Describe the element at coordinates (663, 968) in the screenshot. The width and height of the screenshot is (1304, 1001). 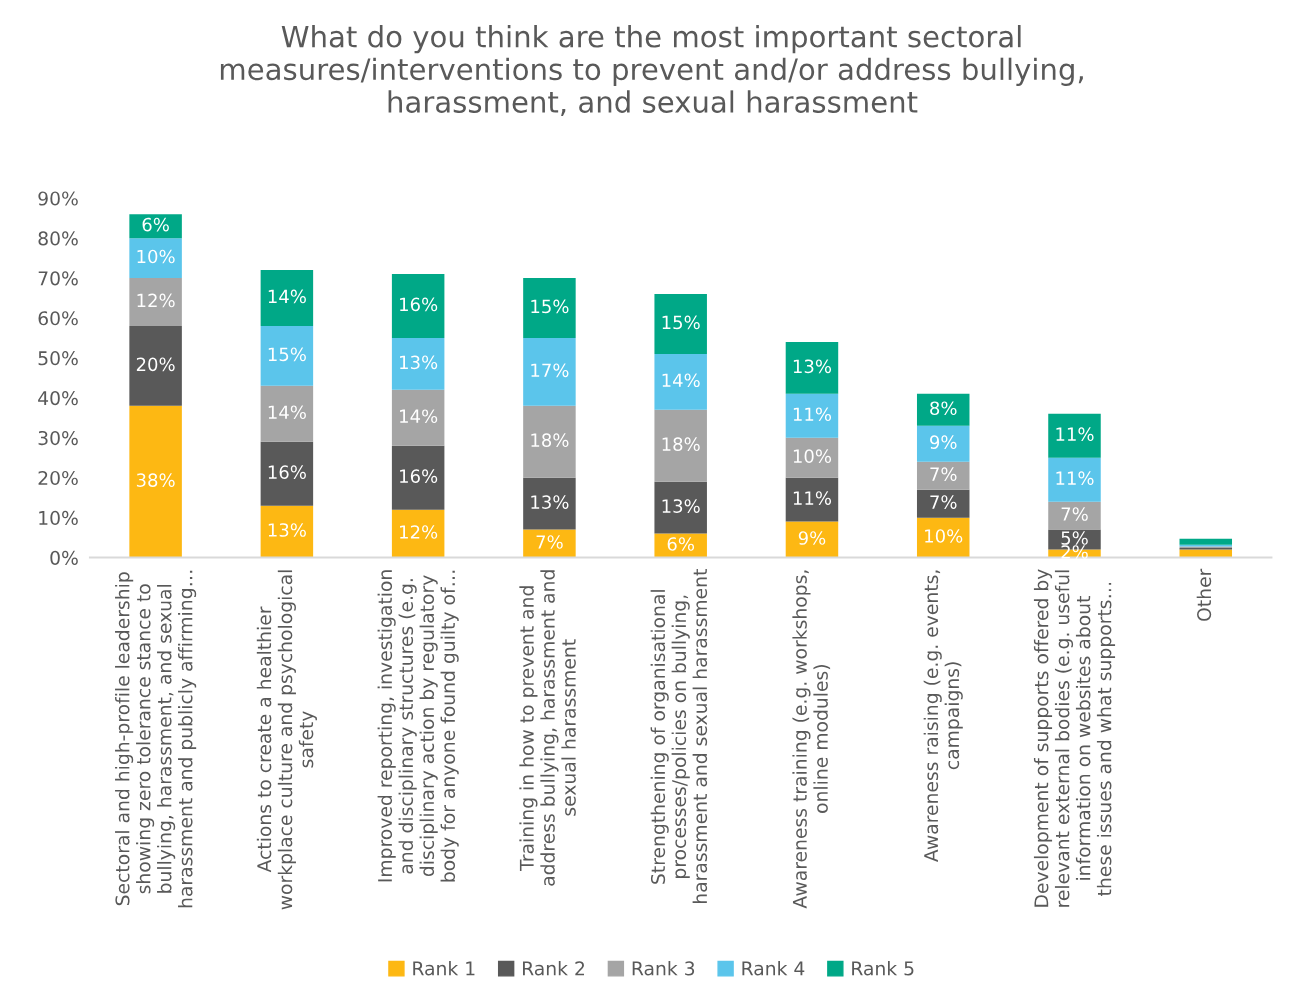
I see `legend-label: Rank 3` at that location.